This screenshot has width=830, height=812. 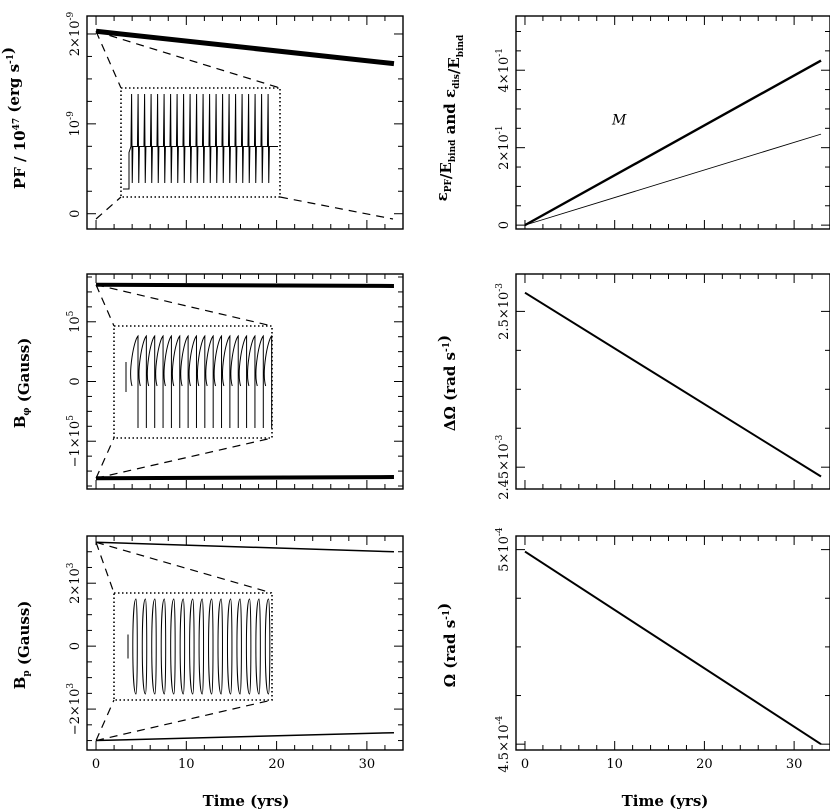 I want to click on ylabel-bp: Bp (Gauss), so click(x=22, y=645).